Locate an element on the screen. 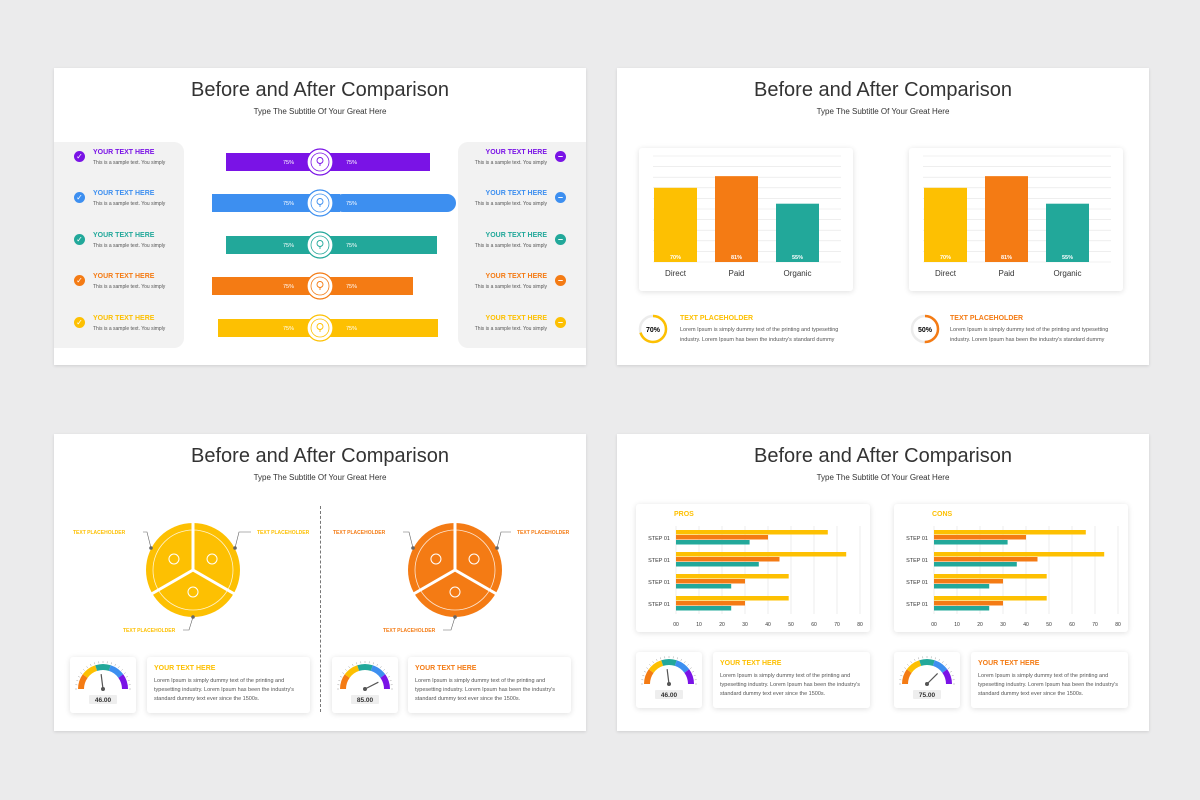 This screenshot has width=1200, height=800. x-tick-label: 60 is located at coordinates (814, 625).